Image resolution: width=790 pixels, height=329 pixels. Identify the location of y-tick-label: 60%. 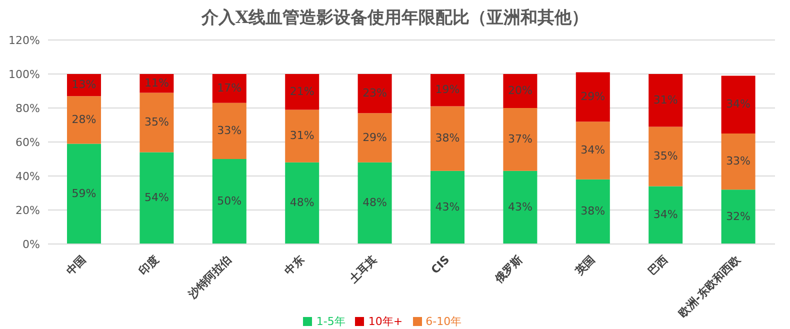
(28, 142).